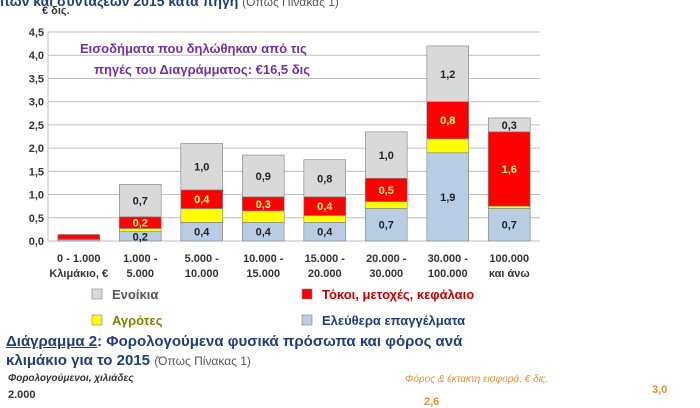  What do you see at coordinates (36, 196) in the screenshot?
I see `y-tick-label: 1,0` at bounding box center [36, 196].